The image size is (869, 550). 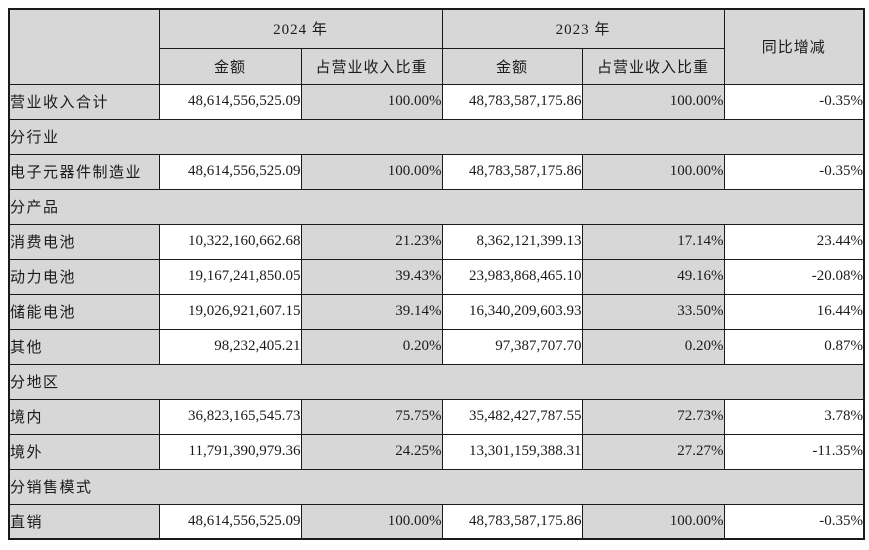 What do you see at coordinates (794, 311) in the screenshot?
I see `yoy-change-cell: 16.44%` at bounding box center [794, 311].